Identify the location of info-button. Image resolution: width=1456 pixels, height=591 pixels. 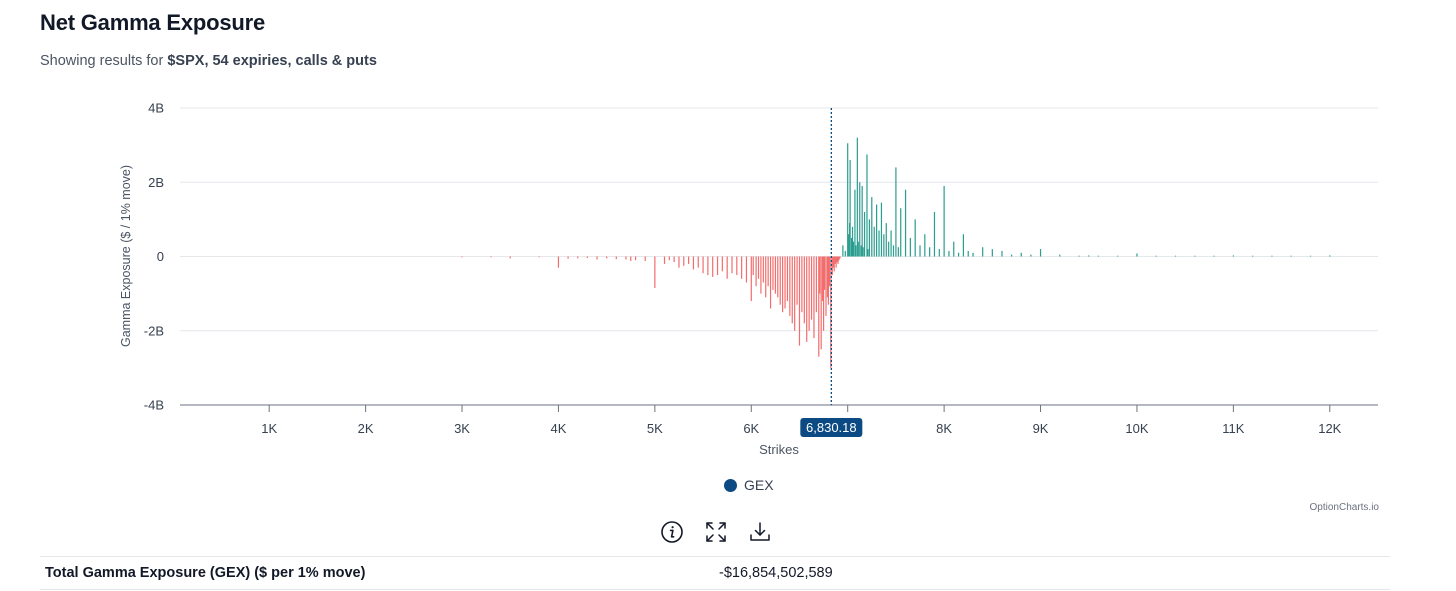
(672, 532).